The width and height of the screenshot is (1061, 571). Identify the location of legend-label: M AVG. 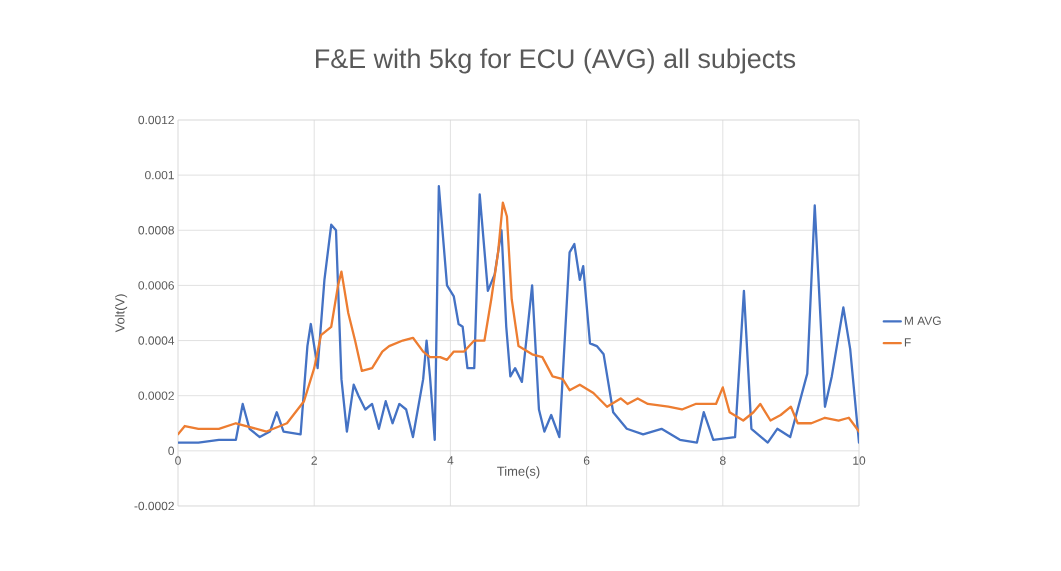
(922, 320).